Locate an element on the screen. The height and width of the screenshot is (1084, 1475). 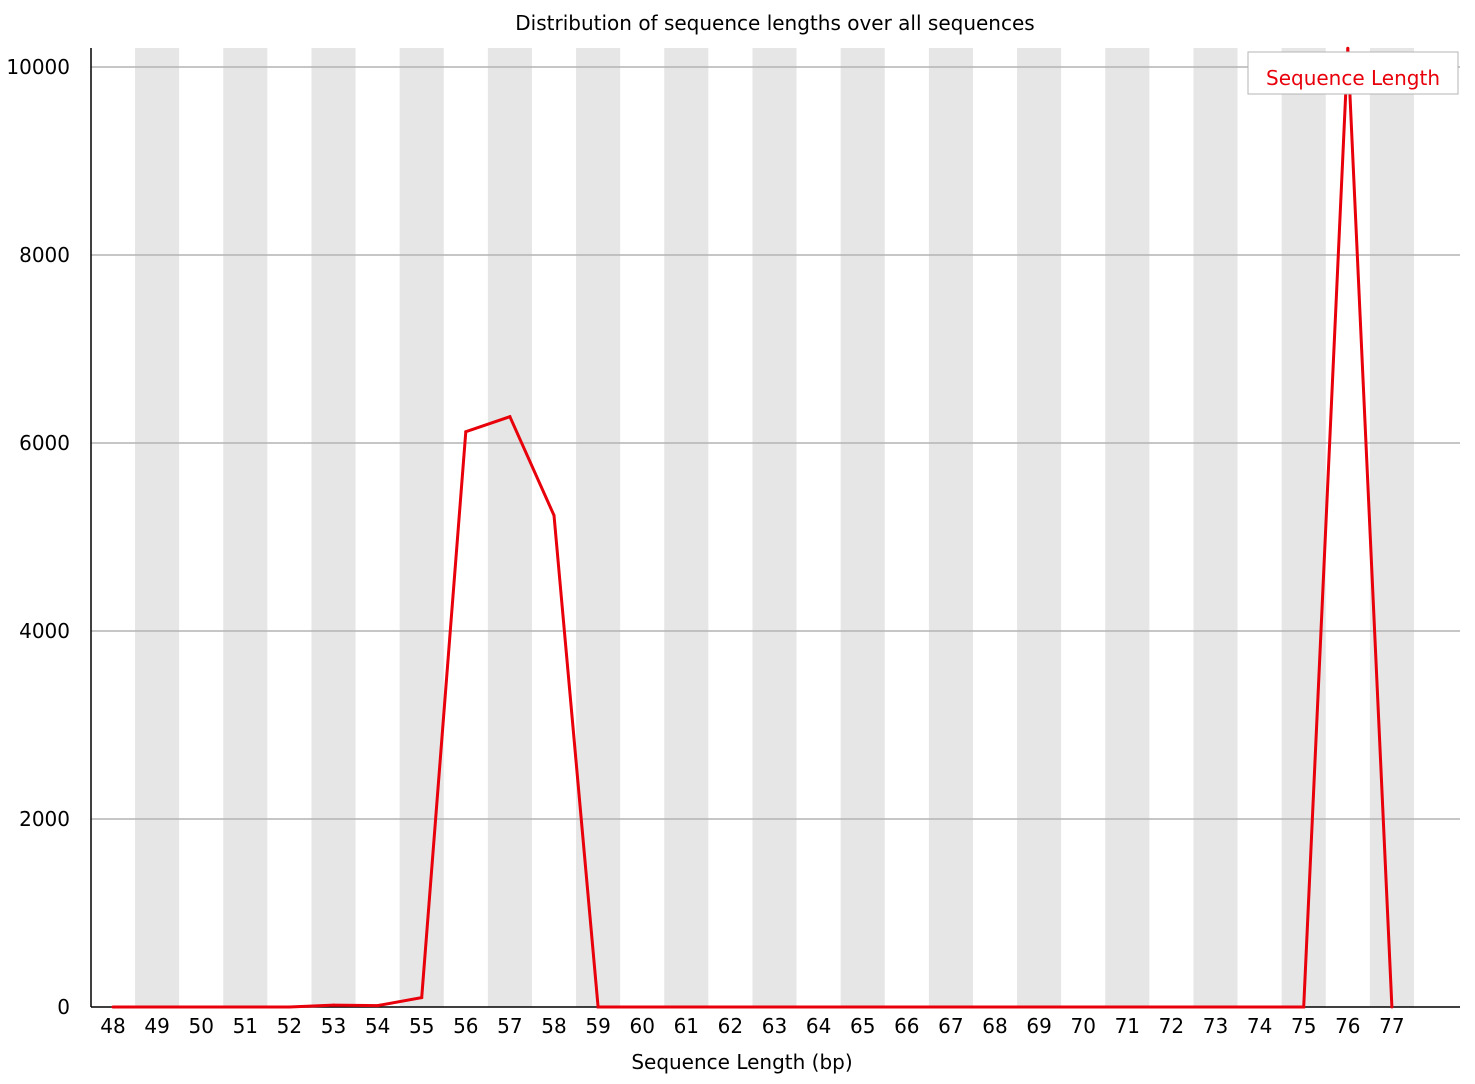
x-tick-label-61: 61 is located at coordinates (686, 1026).